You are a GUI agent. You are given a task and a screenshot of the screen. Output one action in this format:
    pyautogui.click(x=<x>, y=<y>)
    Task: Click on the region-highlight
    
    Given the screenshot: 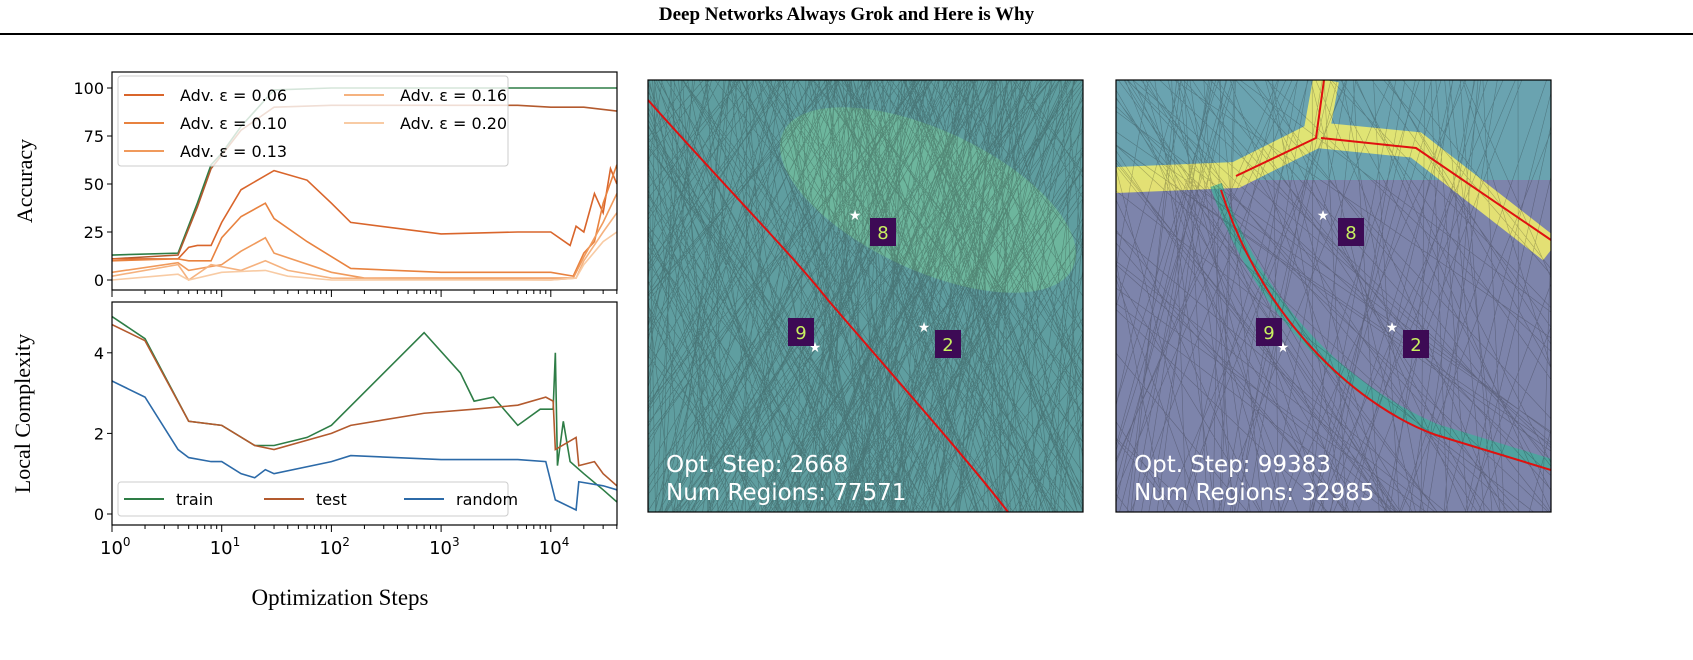 What is the action you would take?
    pyautogui.click(x=928, y=200)
    